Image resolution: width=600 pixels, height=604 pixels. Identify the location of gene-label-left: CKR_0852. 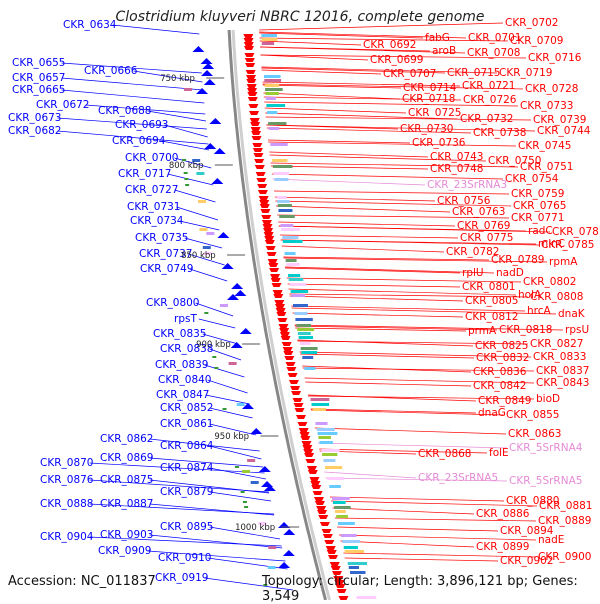
(186, 408).